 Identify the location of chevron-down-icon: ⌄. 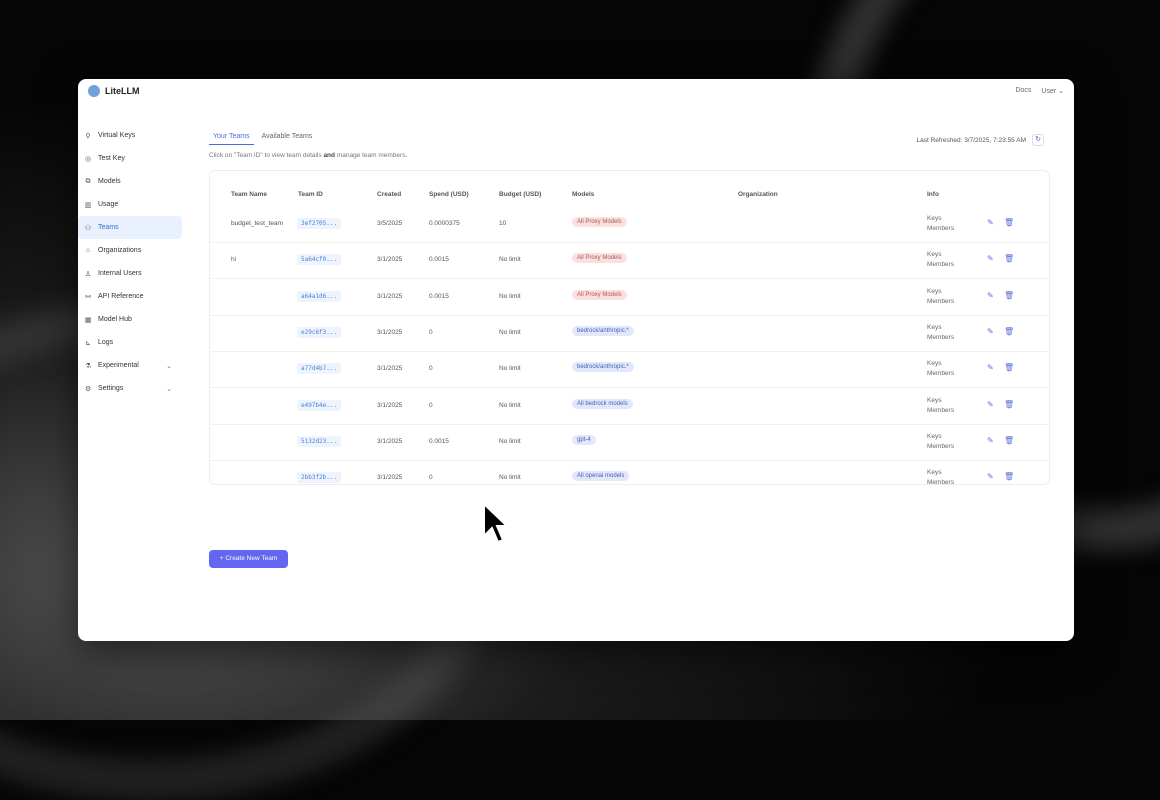
(169, 366).